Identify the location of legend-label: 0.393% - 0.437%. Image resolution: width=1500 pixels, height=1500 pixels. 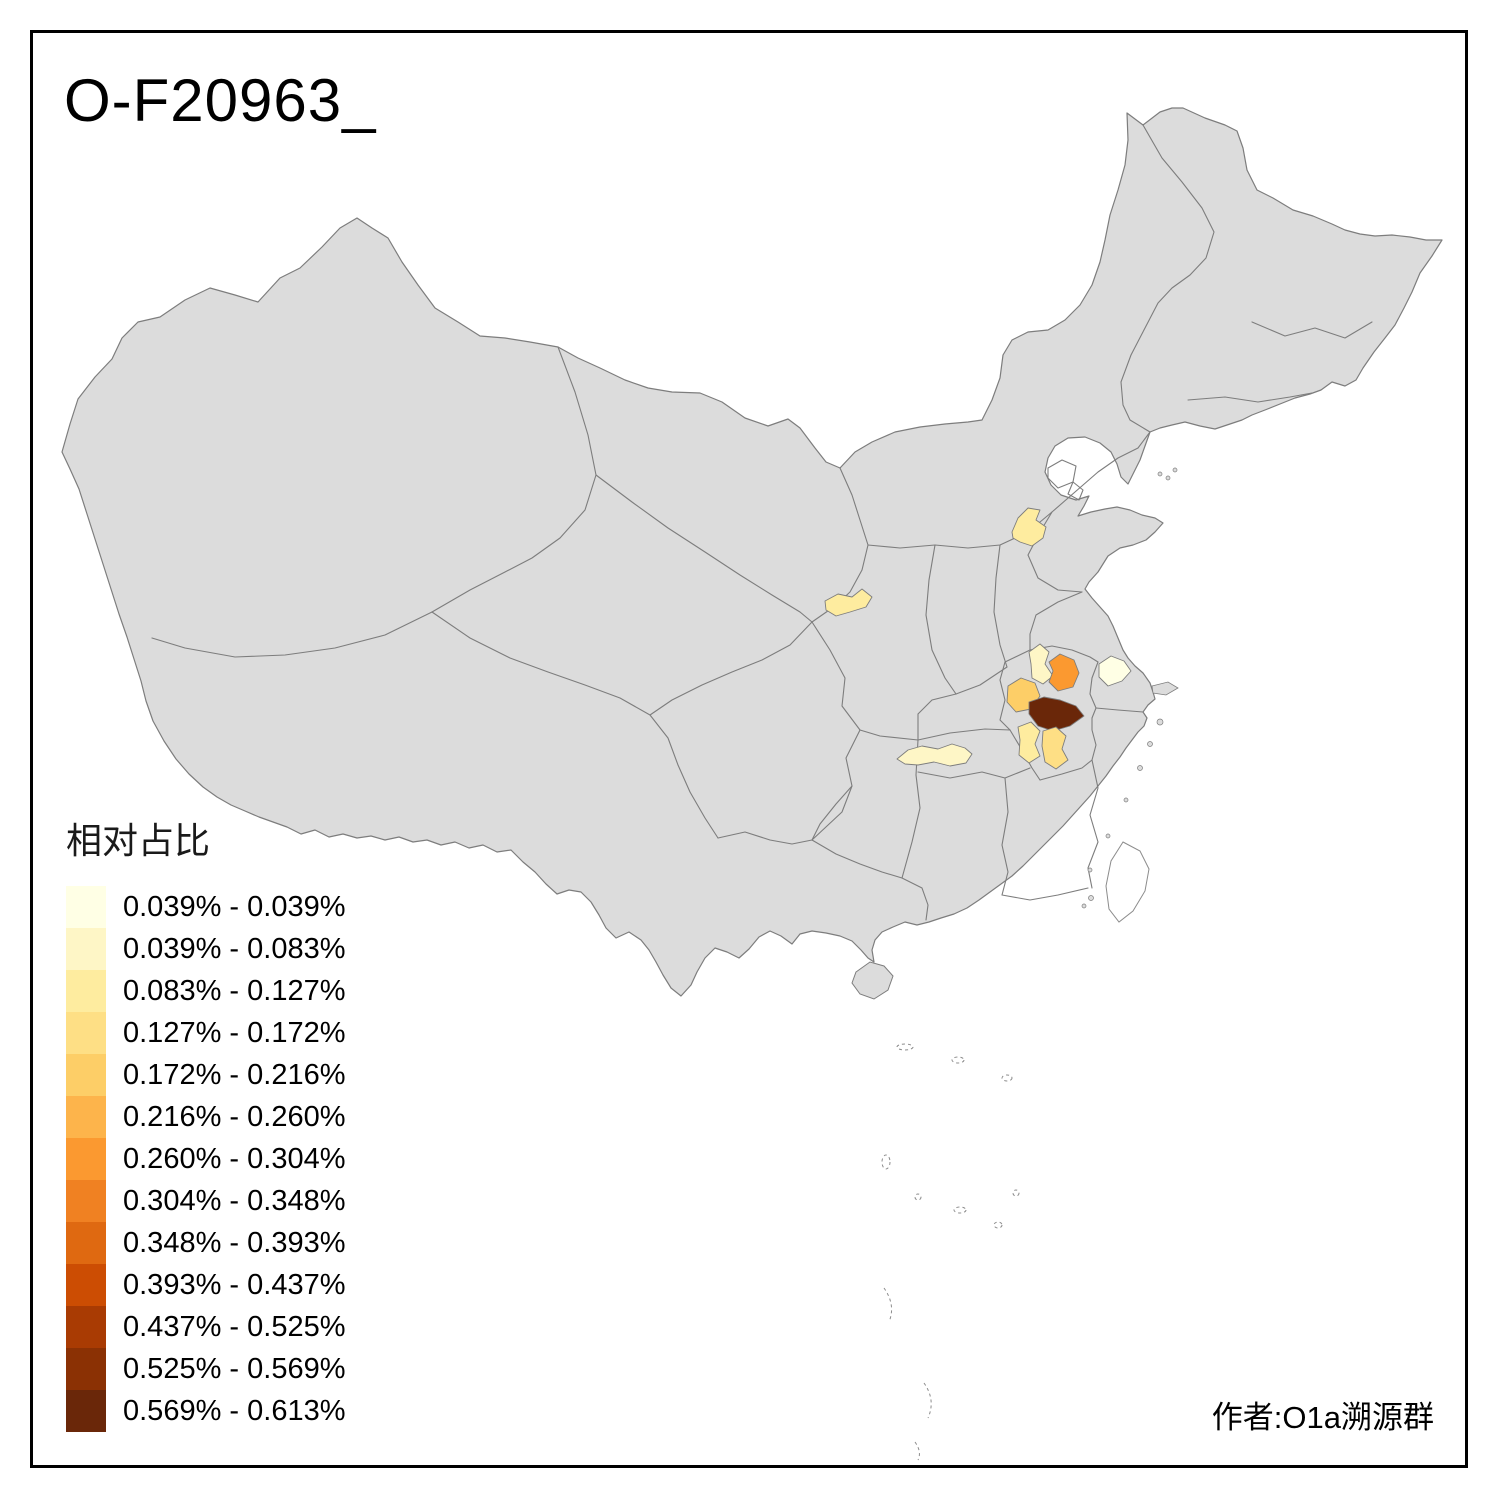
(234, 1284).